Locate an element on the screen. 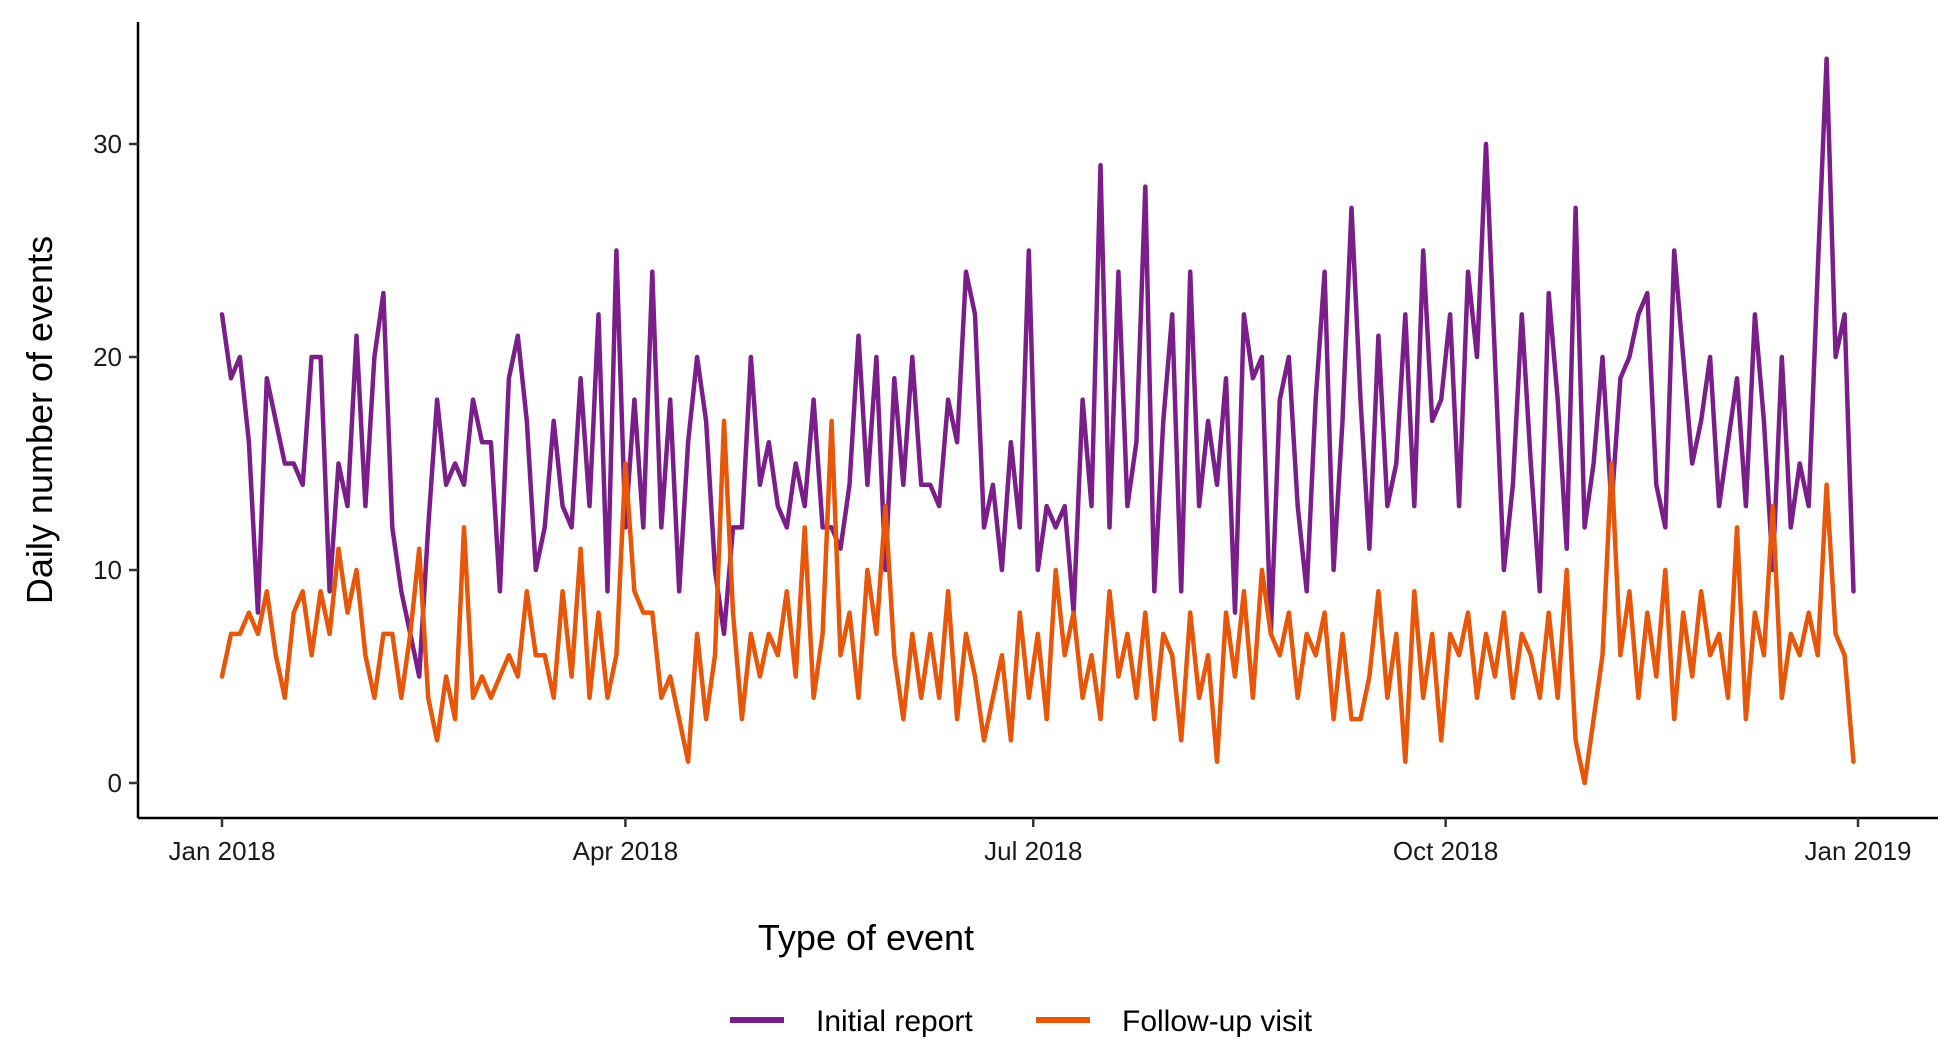 This screenshot has width=1950, height=1050. x-tick-label: Apr 2018 is located at coordinates (626, 851).